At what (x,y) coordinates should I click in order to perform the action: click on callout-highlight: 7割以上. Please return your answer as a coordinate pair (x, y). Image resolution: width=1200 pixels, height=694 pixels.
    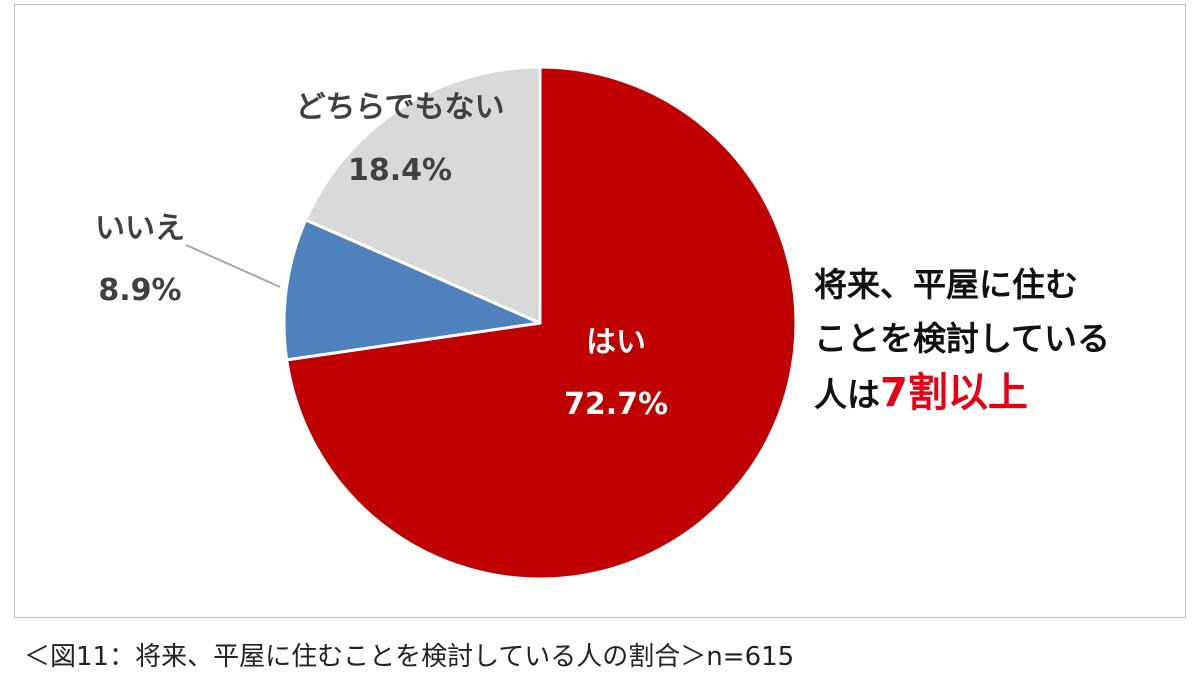
    Looking at the image, I should click on (954, 393).